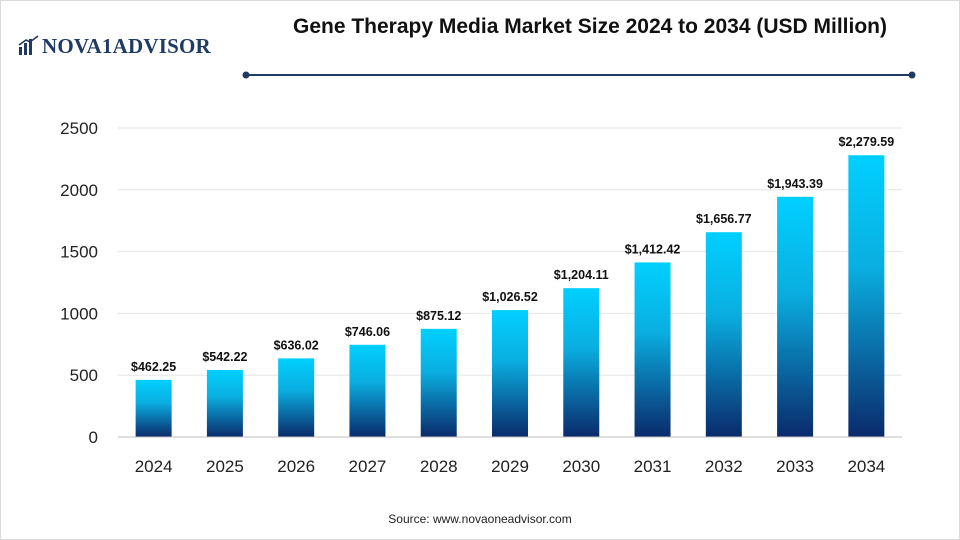  I want to click on bar-2026, so click(296, 397).